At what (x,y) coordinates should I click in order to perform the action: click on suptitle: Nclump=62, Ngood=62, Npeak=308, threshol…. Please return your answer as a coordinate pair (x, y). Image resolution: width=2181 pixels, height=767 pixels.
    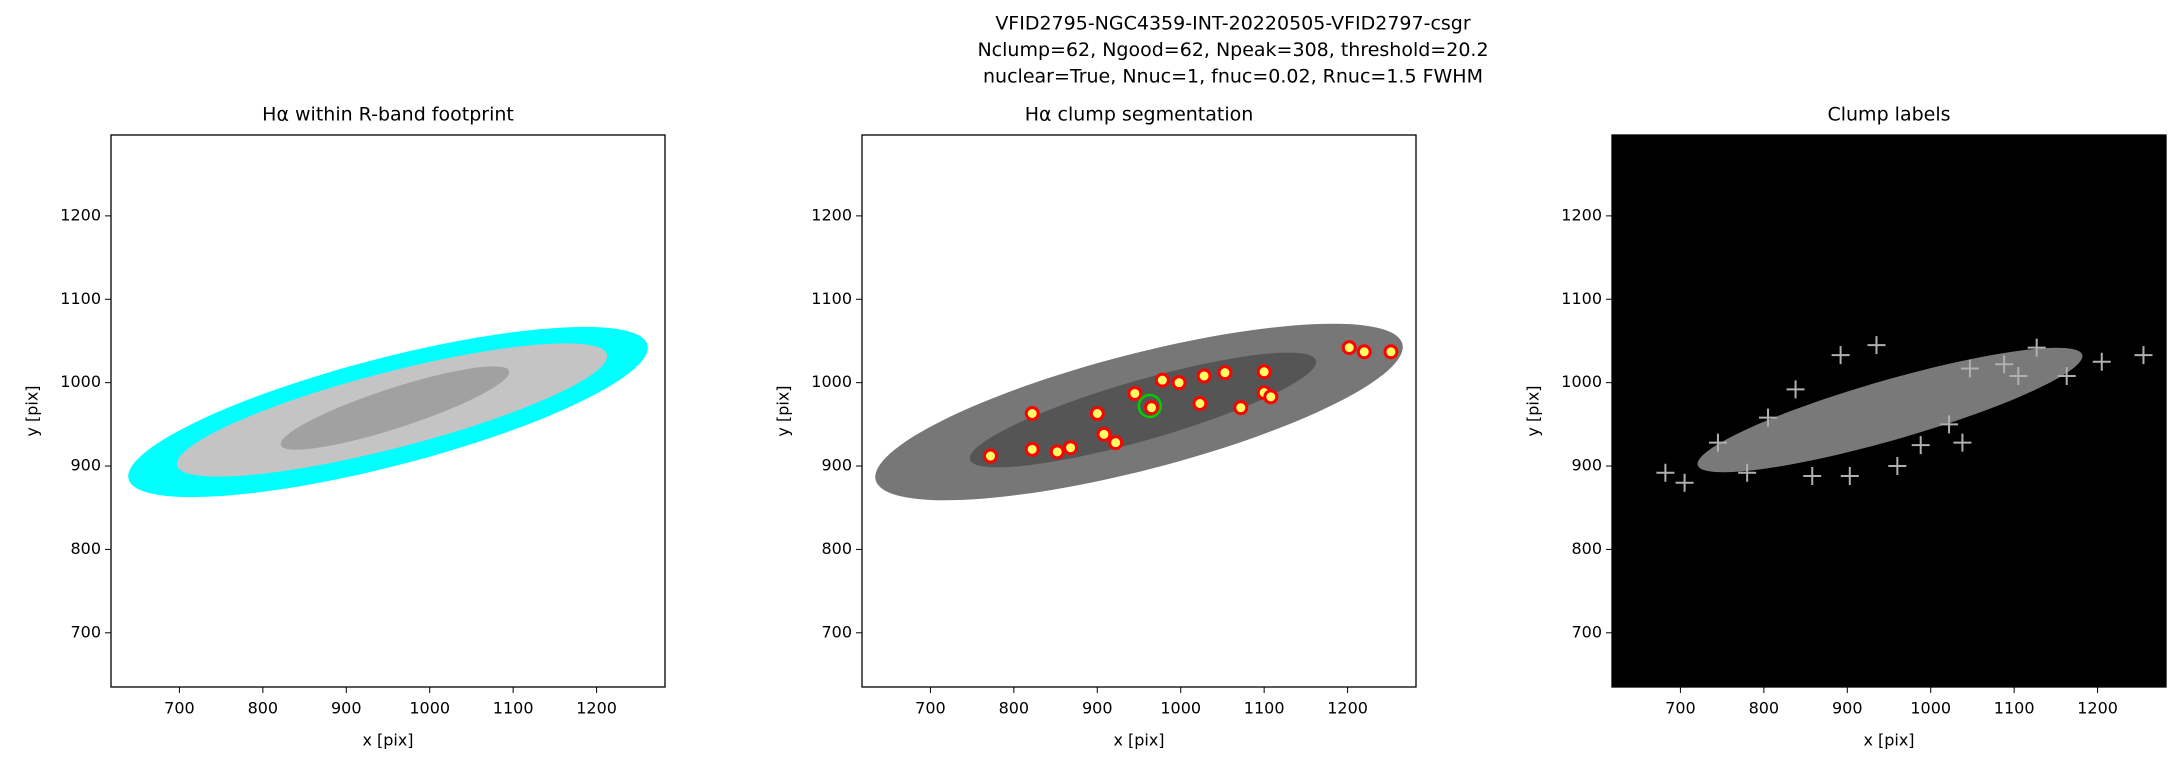
    Looking at the image, I should click on (1232, 50).